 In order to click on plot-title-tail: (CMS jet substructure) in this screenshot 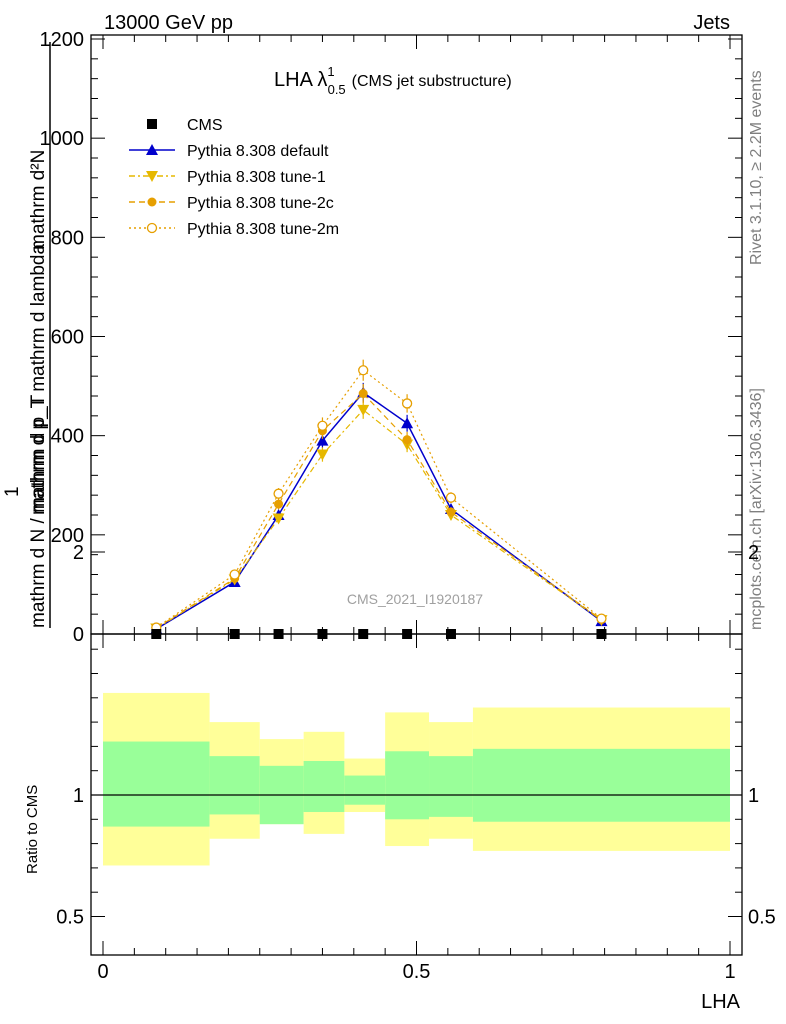, I will do `click(432, 81)`.